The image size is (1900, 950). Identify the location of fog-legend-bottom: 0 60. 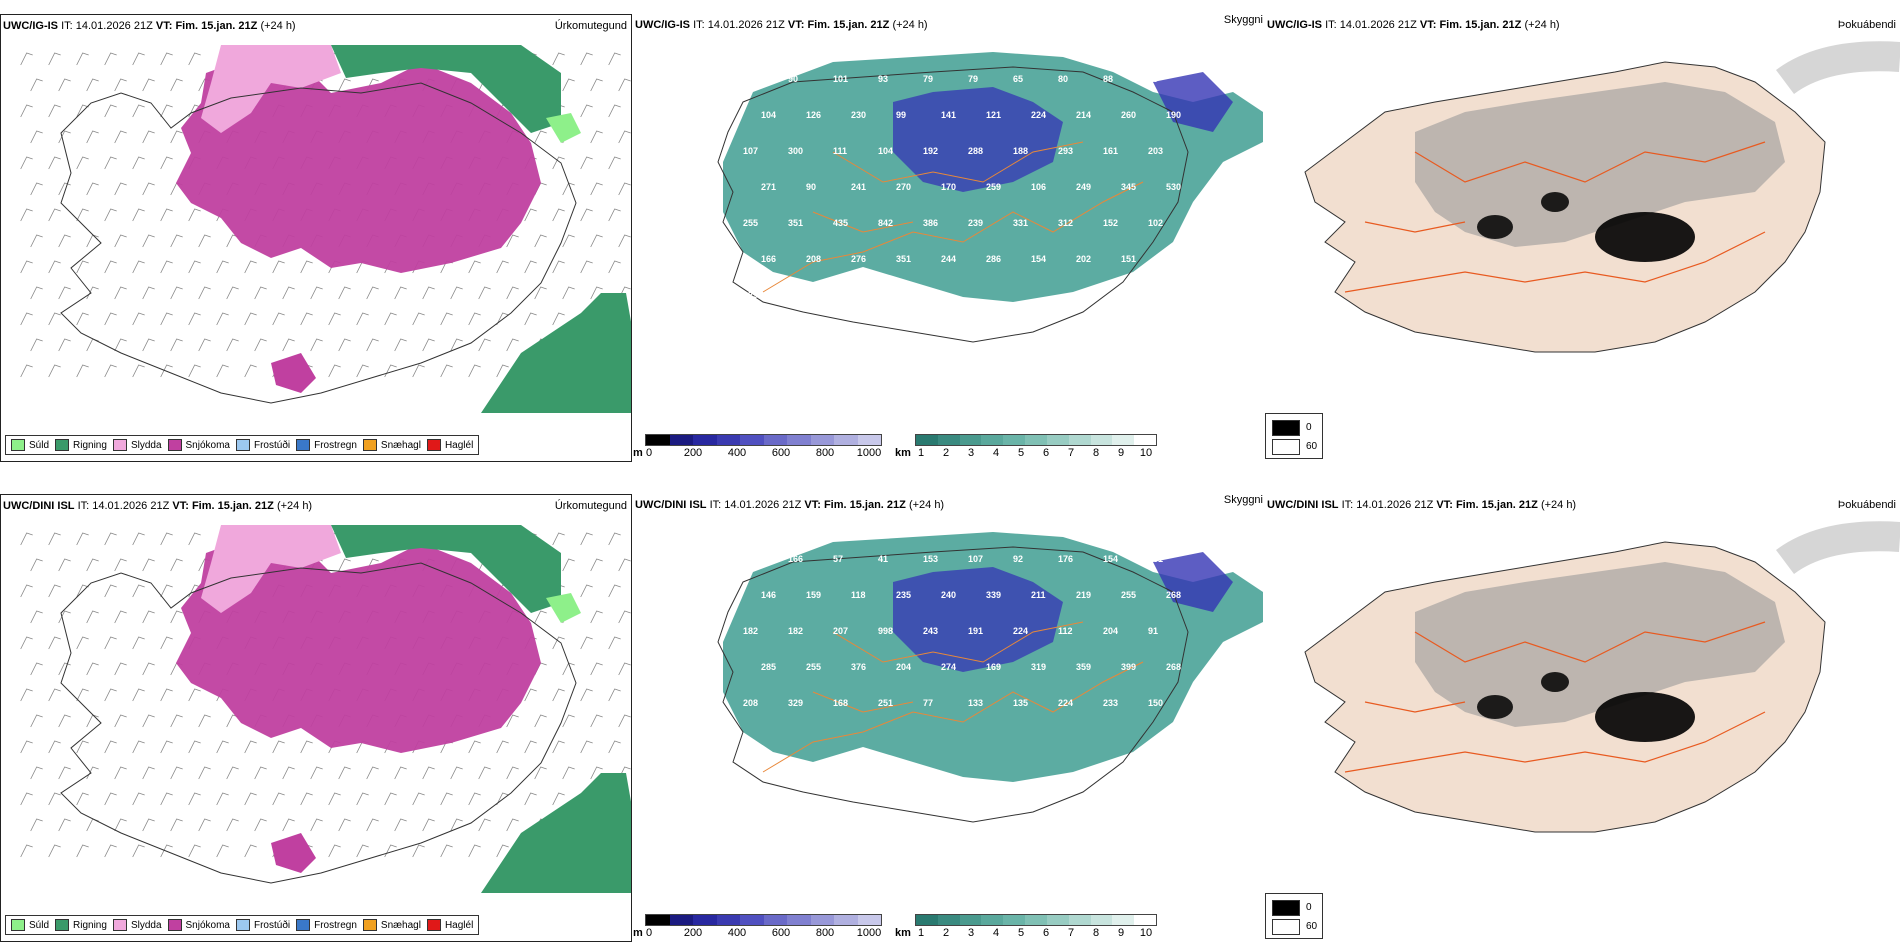
(1294, 916).